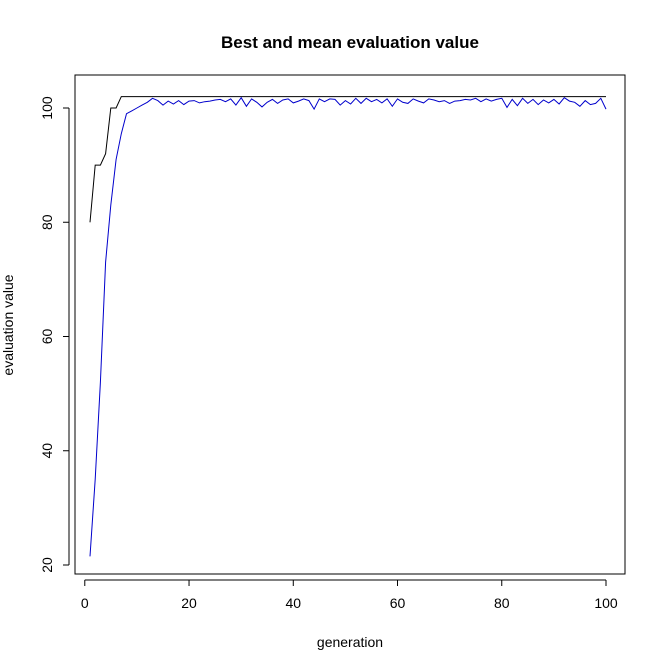 The height and width of the screenshot is (665, 664). I want to click on x-tick-label: 100, so click(606, 603).